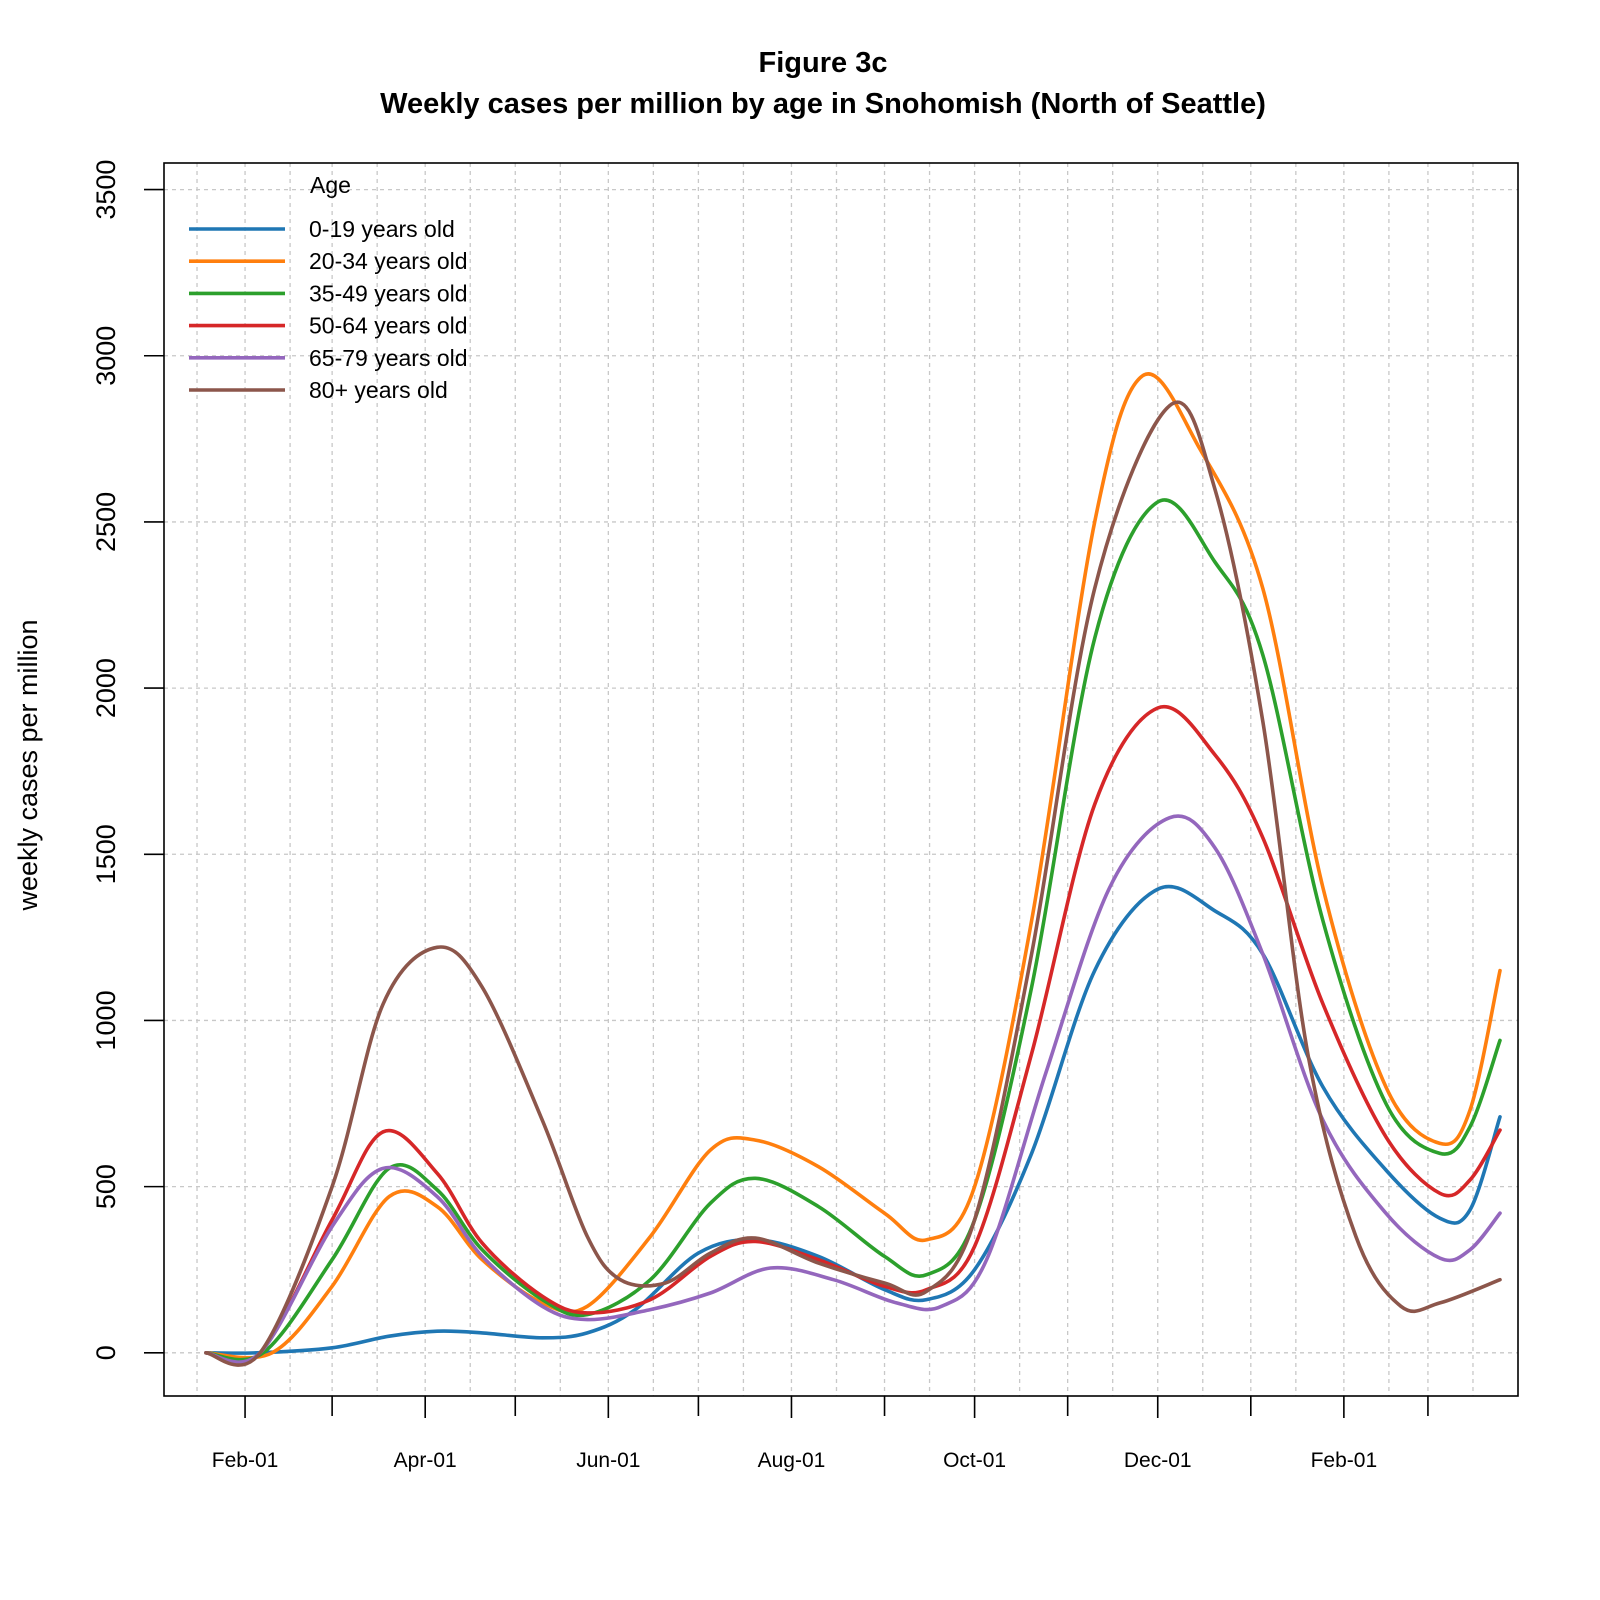 This screenshot has height=1600, width=1600. What do you see at coordinates (330, 185) in the screenshot?
I see `legend-title: Age` at bounding box center [330, 185].